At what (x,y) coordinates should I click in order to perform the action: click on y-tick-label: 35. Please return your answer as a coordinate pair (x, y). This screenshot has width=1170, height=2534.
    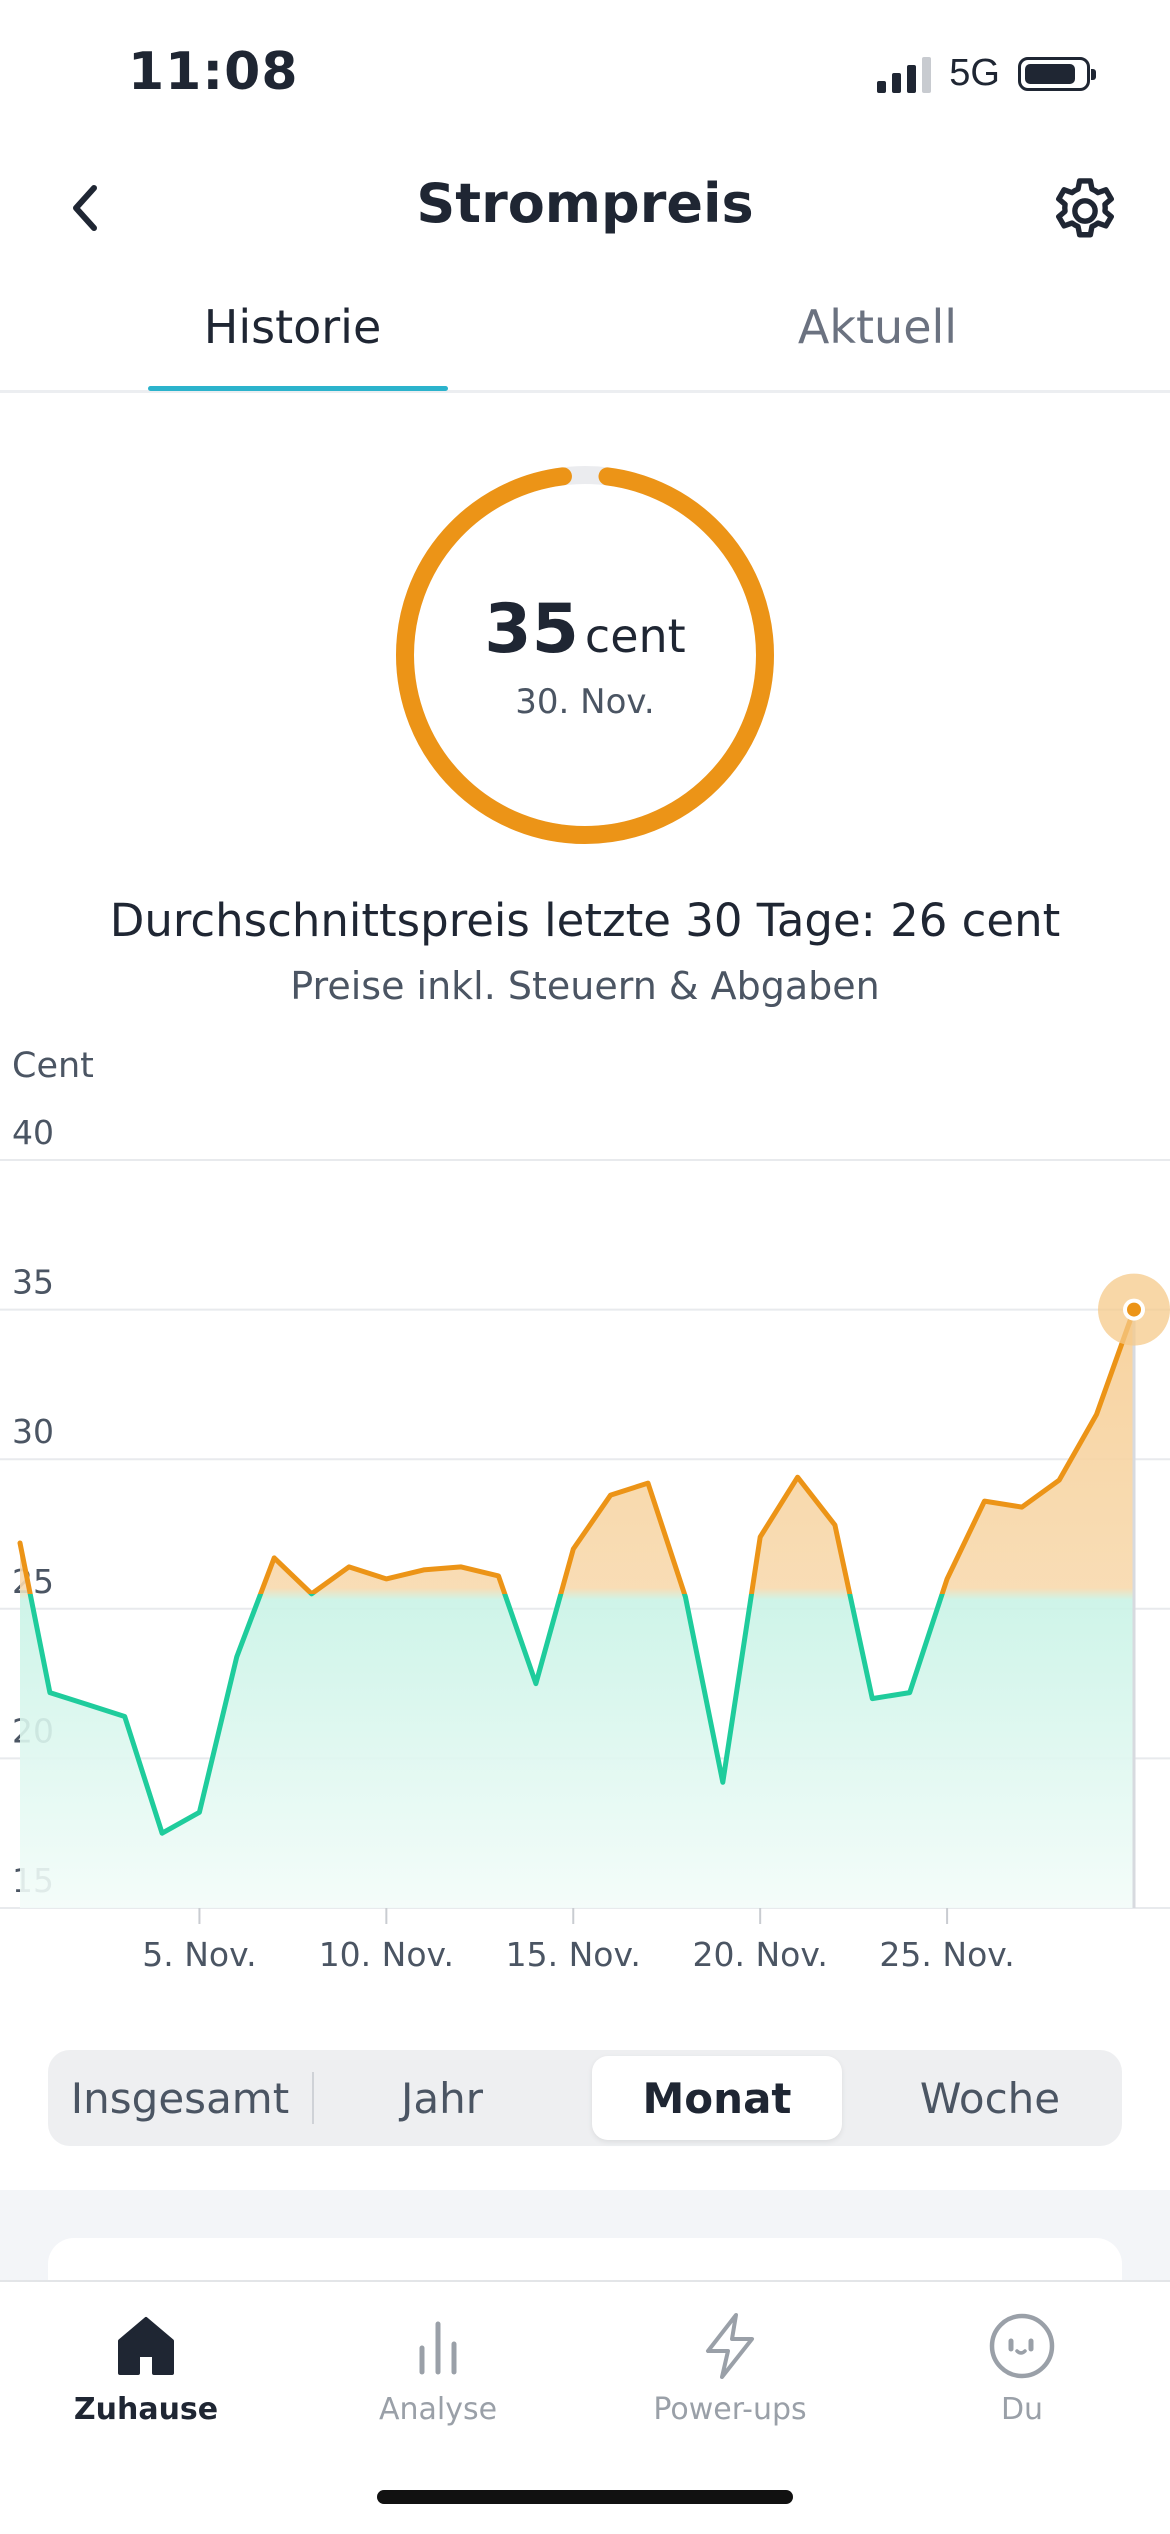
    Looking at the image, I should click on (33, 1282).